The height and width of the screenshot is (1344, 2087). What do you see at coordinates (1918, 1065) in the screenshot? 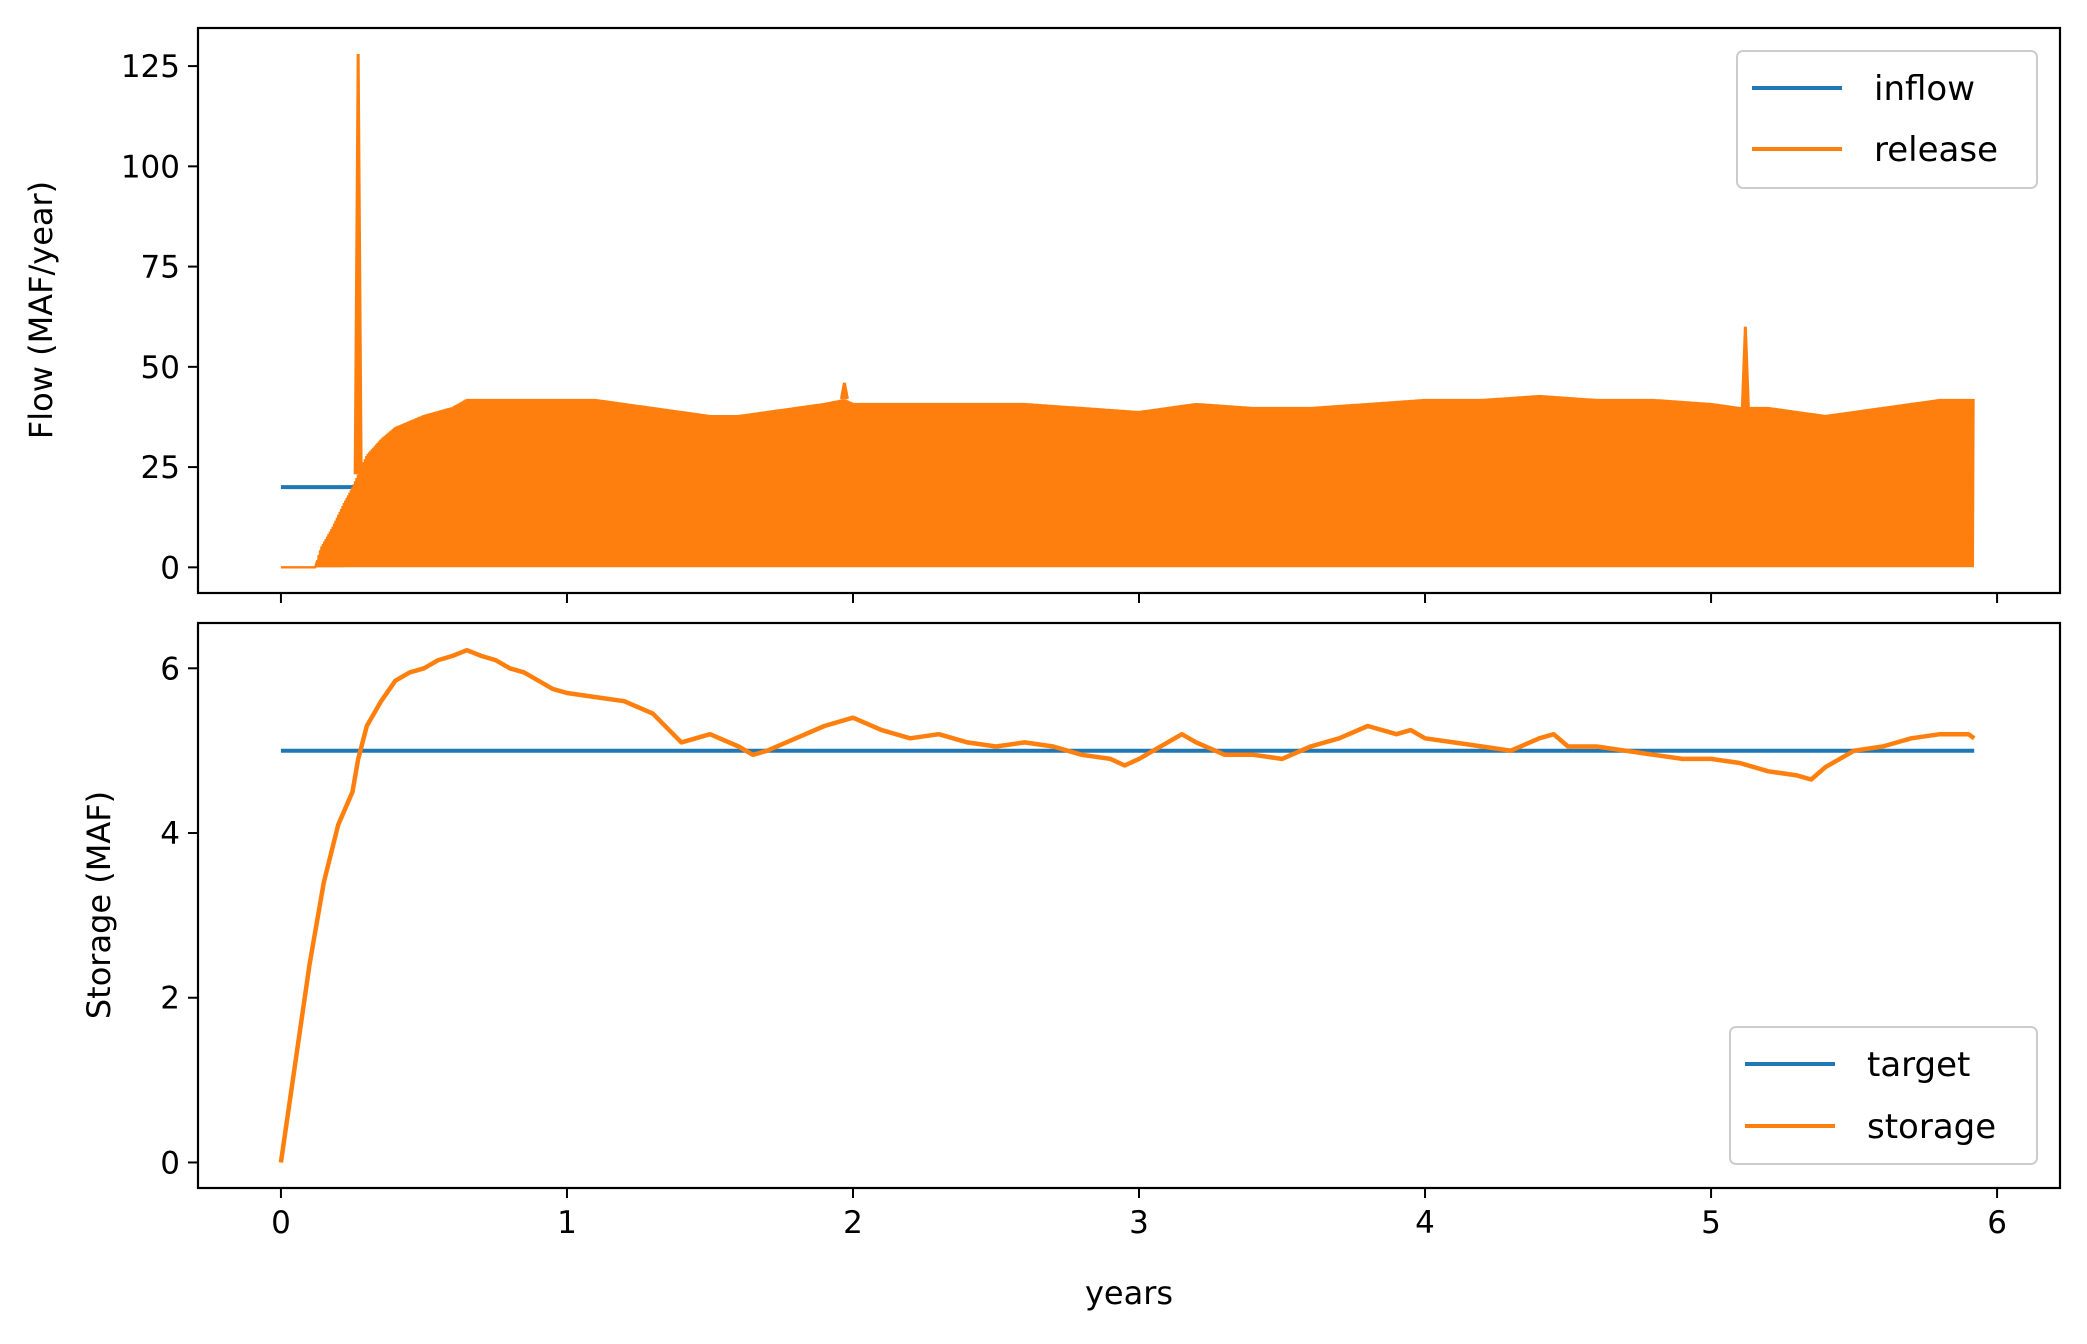
I see `legend-target-label: target` at bounding box center [1918, 1065].